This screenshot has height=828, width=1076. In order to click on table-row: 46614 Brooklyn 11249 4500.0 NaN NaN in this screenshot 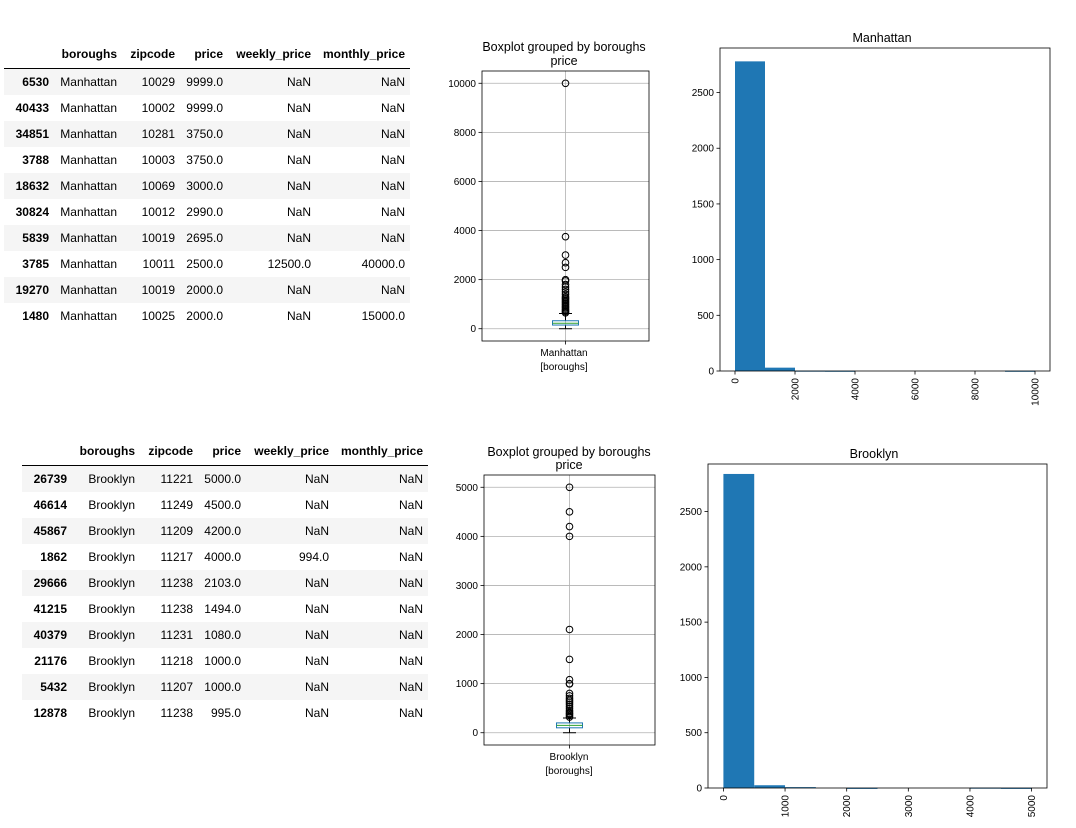, I will do `click(225, 505)`.